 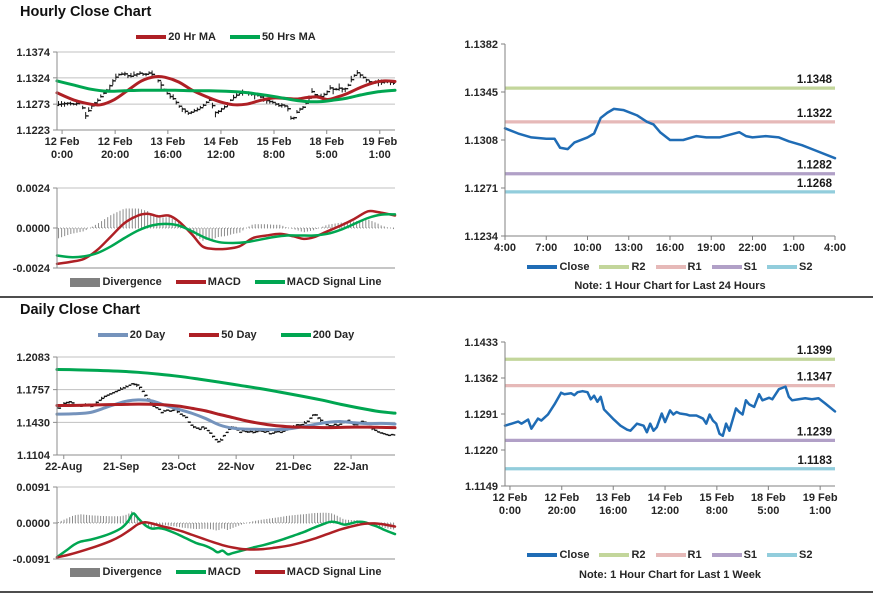 I want to click on legend-item-s1: S1, so click(x=734, y=555).